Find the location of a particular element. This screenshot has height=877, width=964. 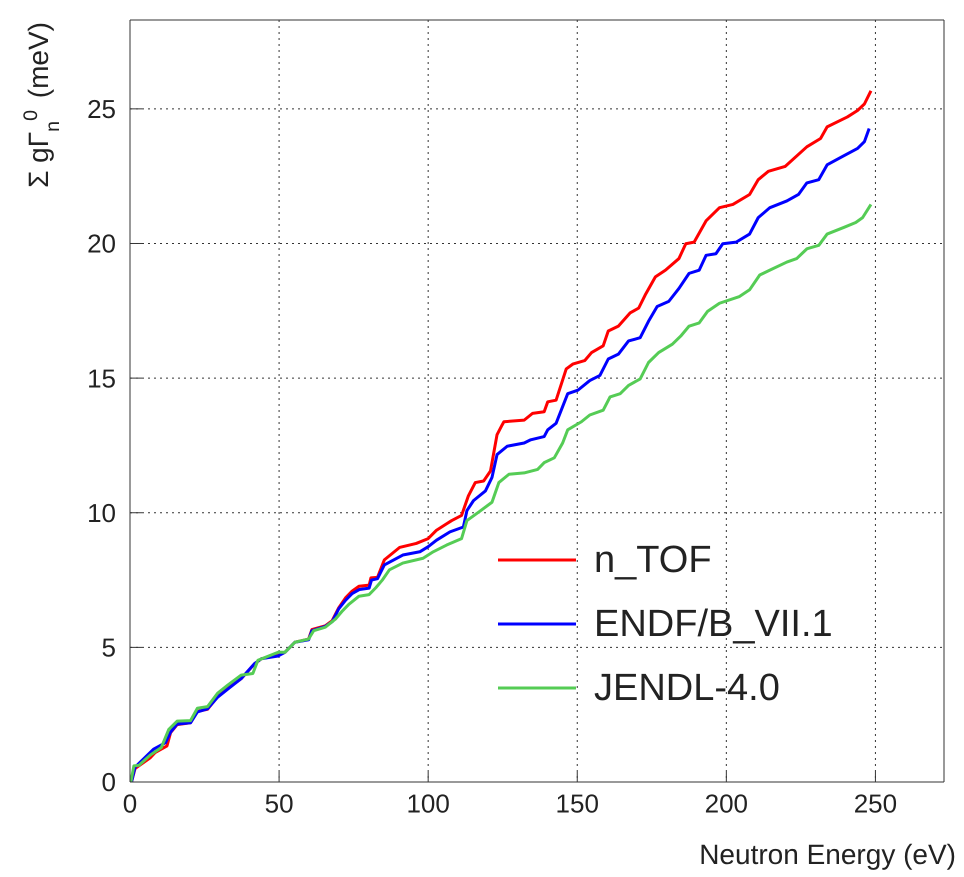

x-tick-label: 0 is located at coordinates (130, 803).